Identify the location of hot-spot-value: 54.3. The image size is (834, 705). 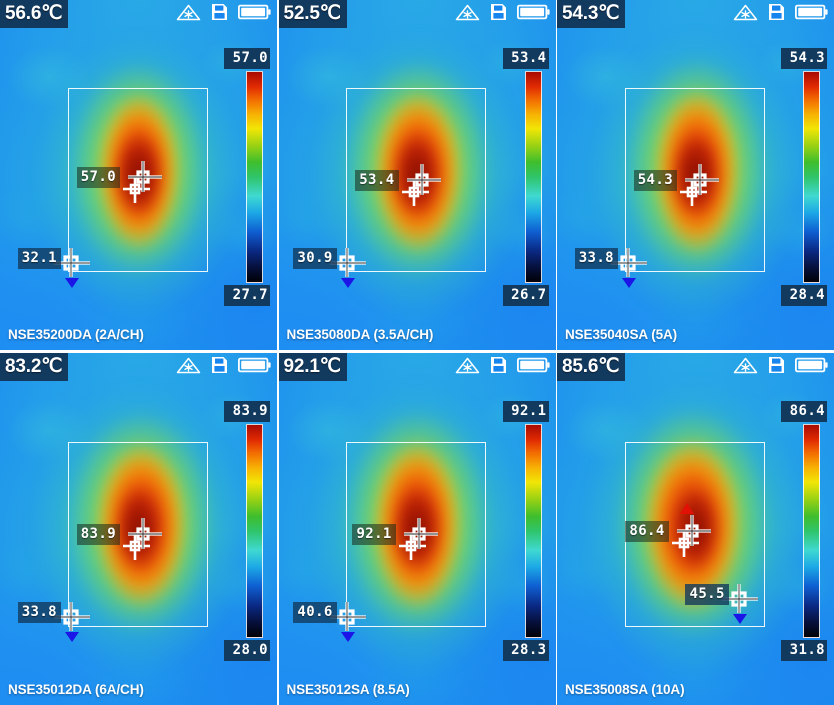
(655, 180).